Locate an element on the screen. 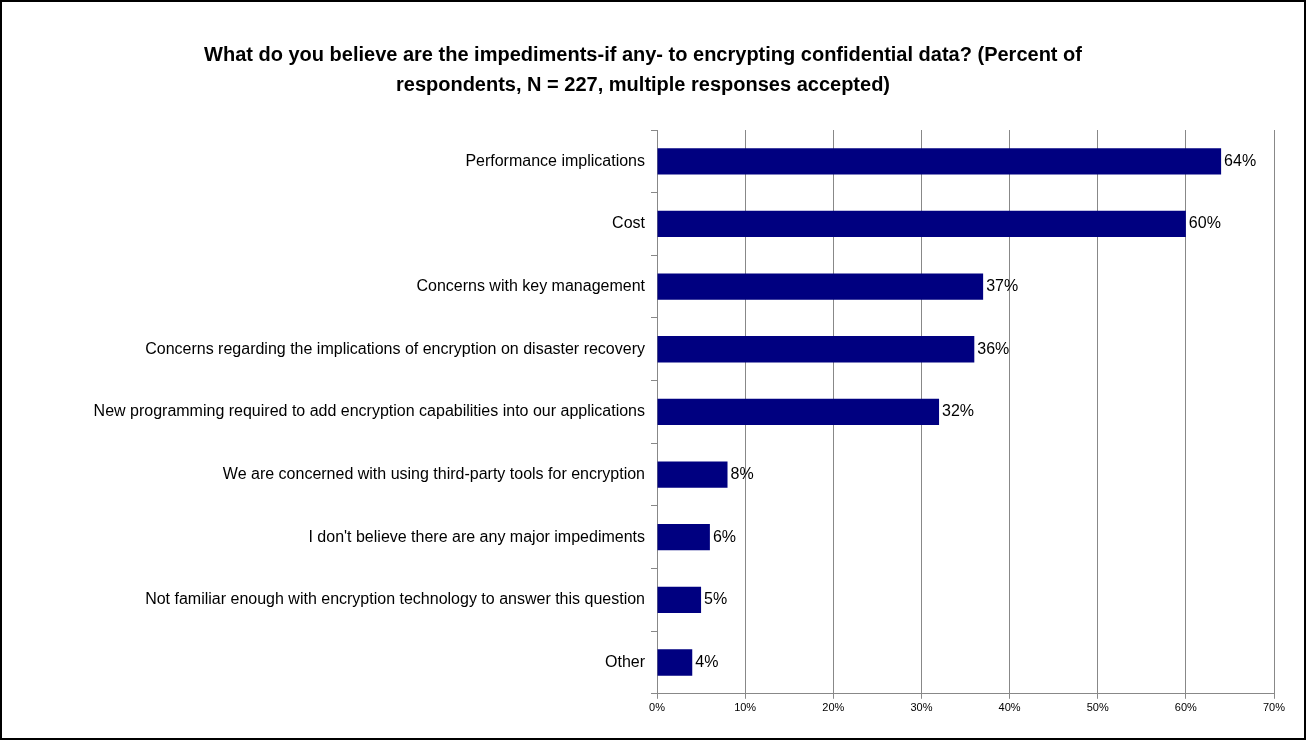 The image size is (1306, 740). y-tick-label: Not familiar enough with encryption technology to answer this question is located at coordinates (395, 599).